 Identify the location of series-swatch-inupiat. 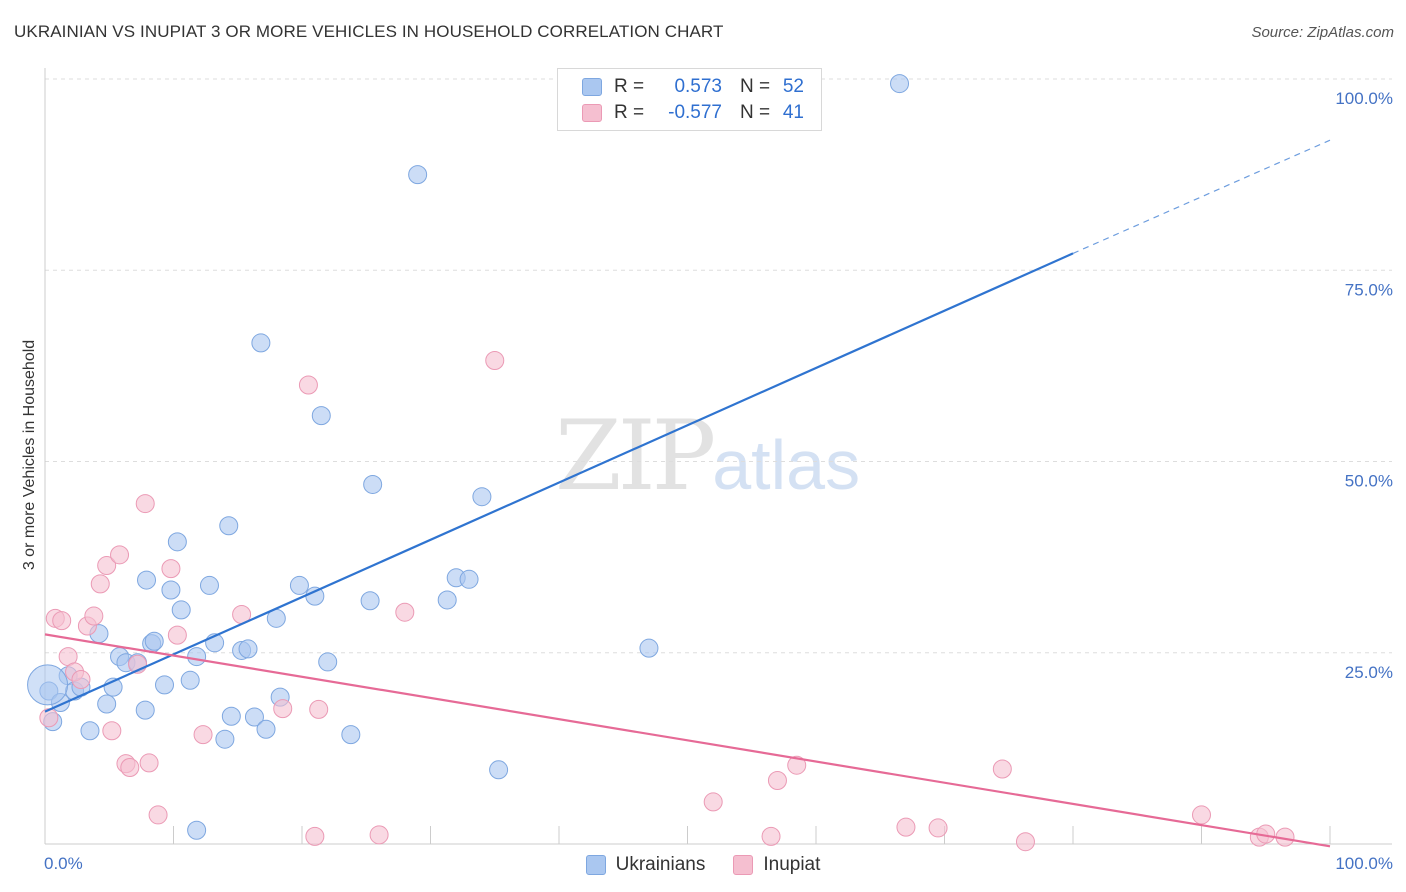
(743, 865).